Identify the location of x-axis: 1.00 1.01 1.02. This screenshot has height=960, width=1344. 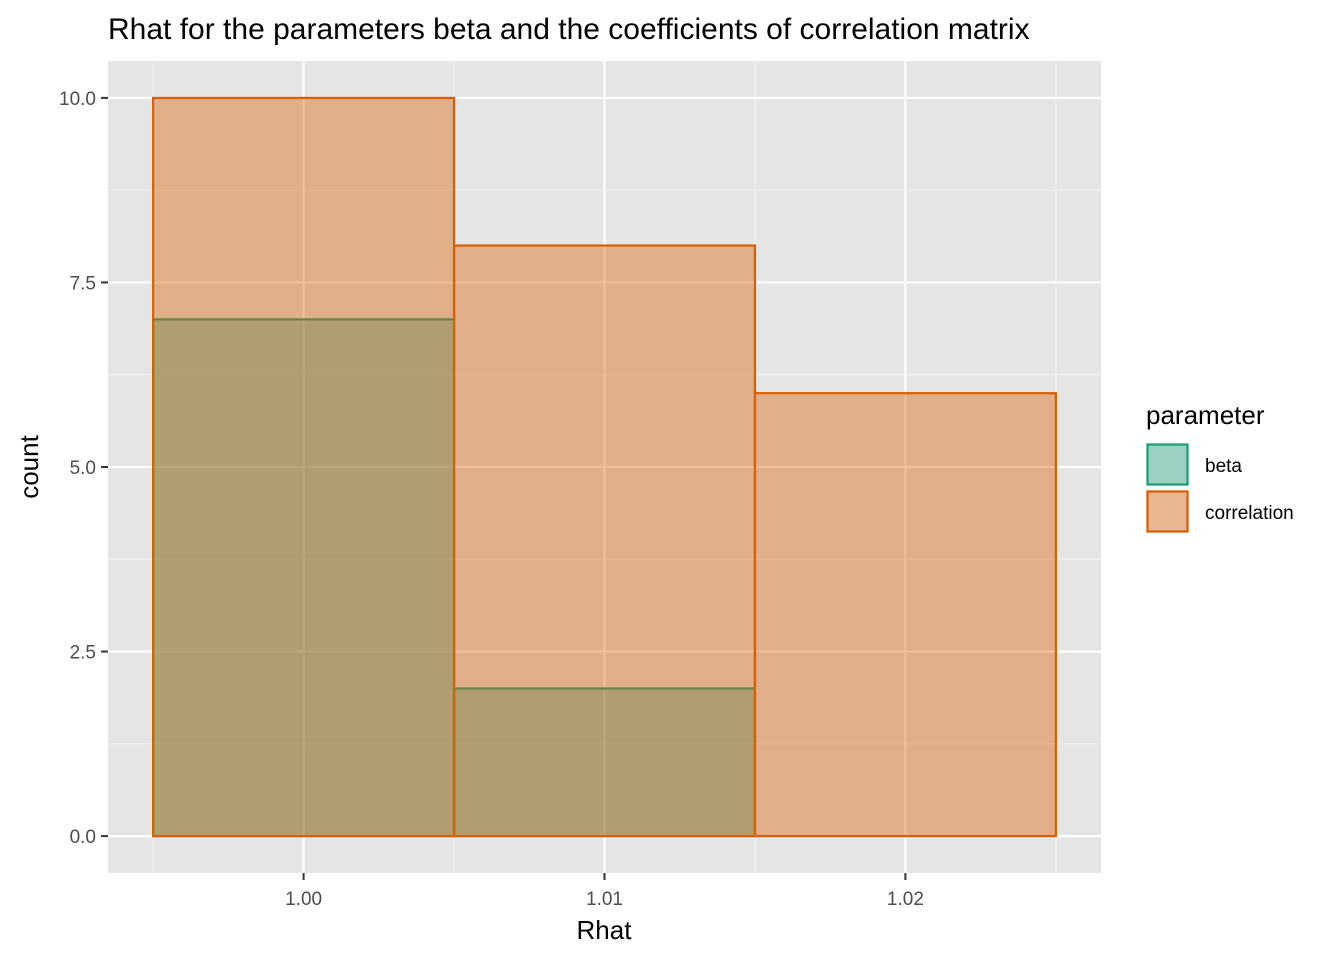
(604, 891).